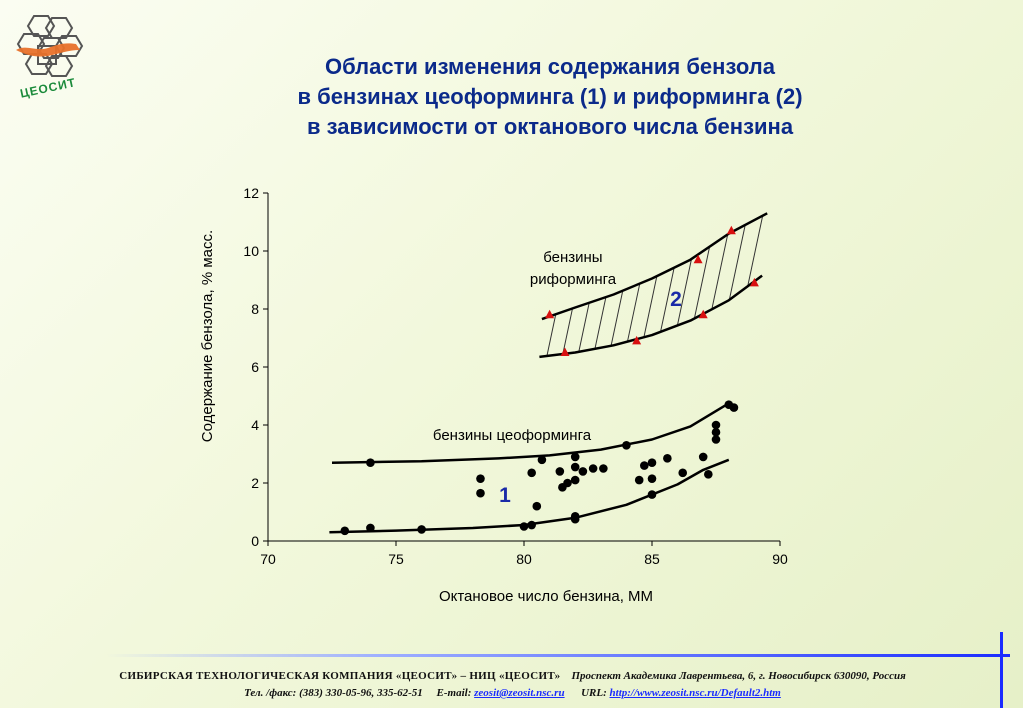  I want to click on y-tick-label: 2, so click(255, 483).